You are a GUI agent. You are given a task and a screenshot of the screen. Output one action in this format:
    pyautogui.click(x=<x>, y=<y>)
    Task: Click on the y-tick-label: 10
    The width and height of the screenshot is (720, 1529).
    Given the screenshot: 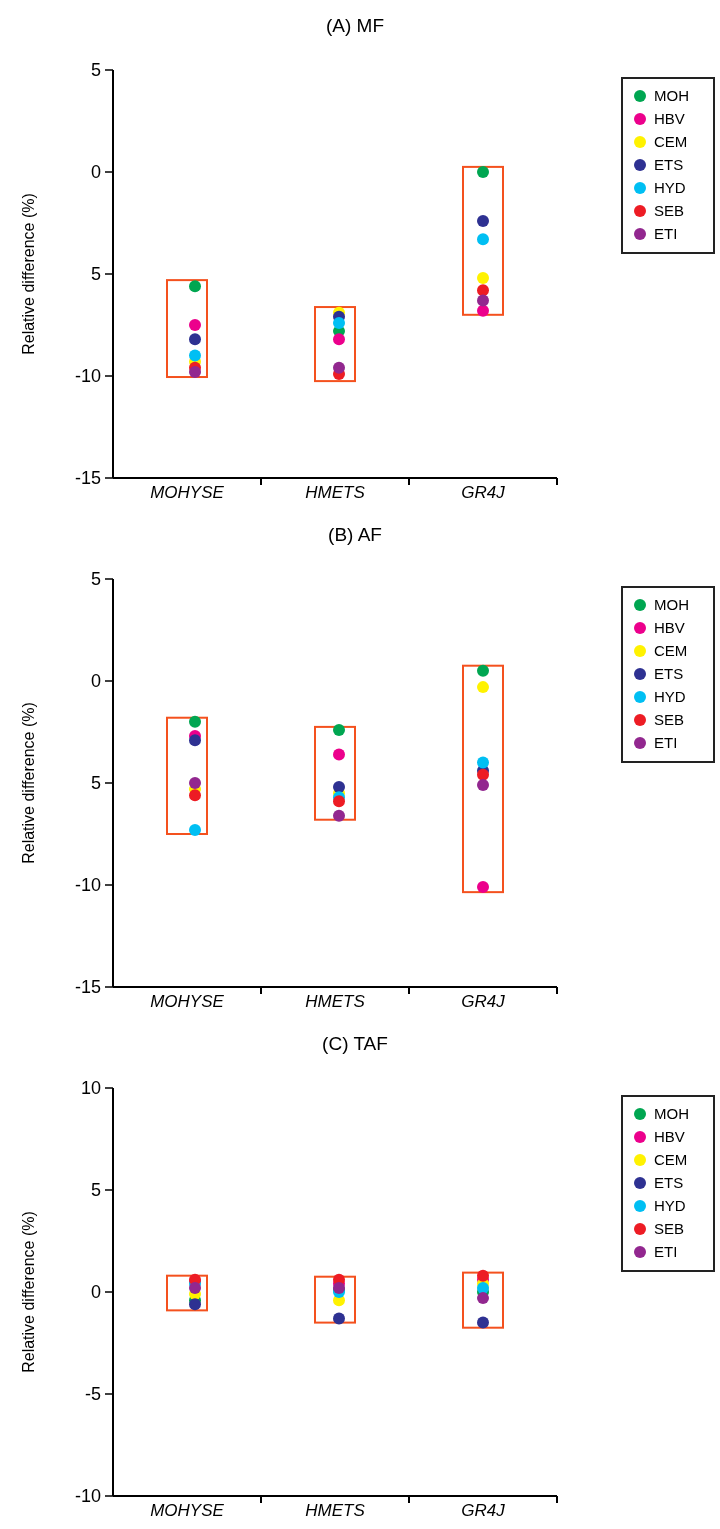 What is the action you would take?
    pyautogui.click(x=90, y=1088)
    